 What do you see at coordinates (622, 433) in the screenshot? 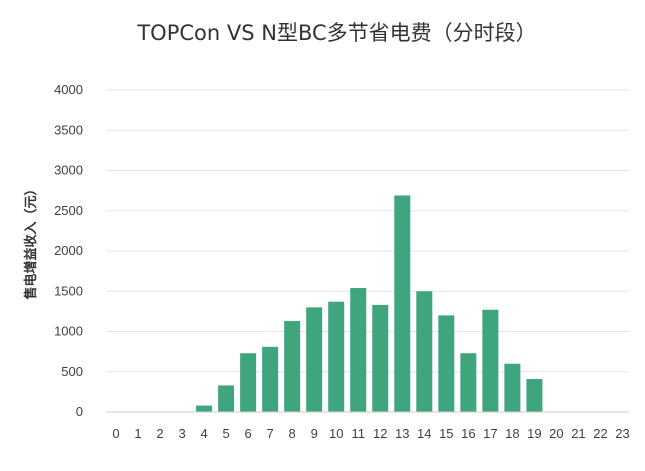
I see `x-tick-label: 23` at bounding box center [622, 433].